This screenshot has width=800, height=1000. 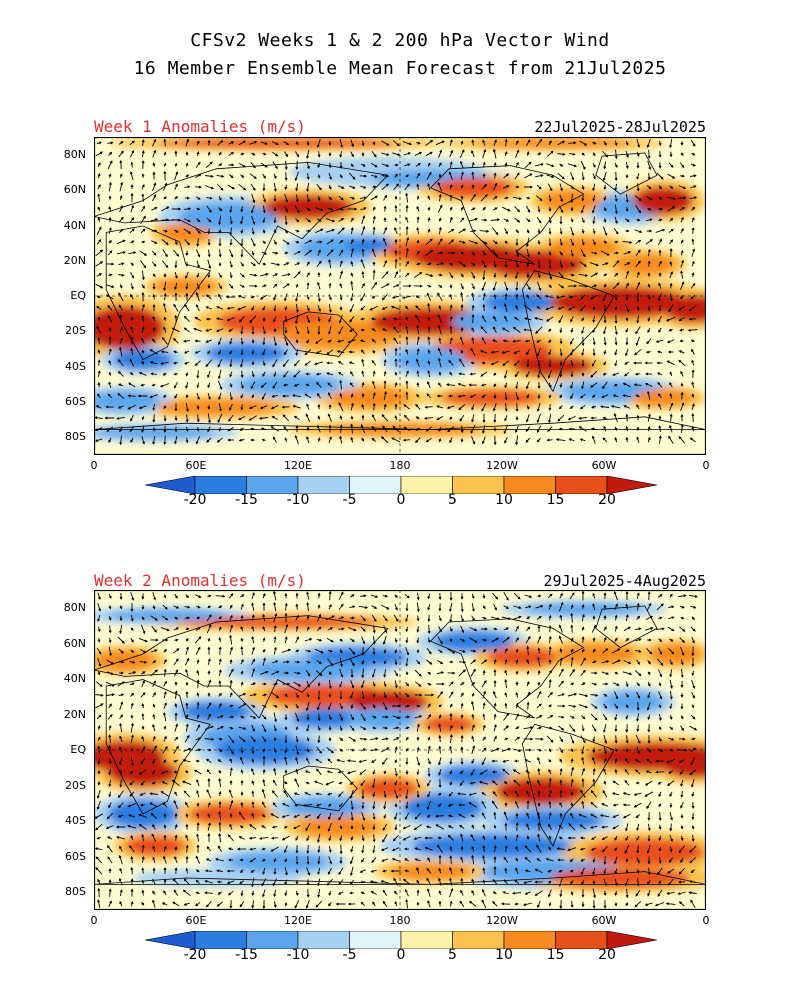 I want to click on week1-colorbar, so click(x=401, y=485).